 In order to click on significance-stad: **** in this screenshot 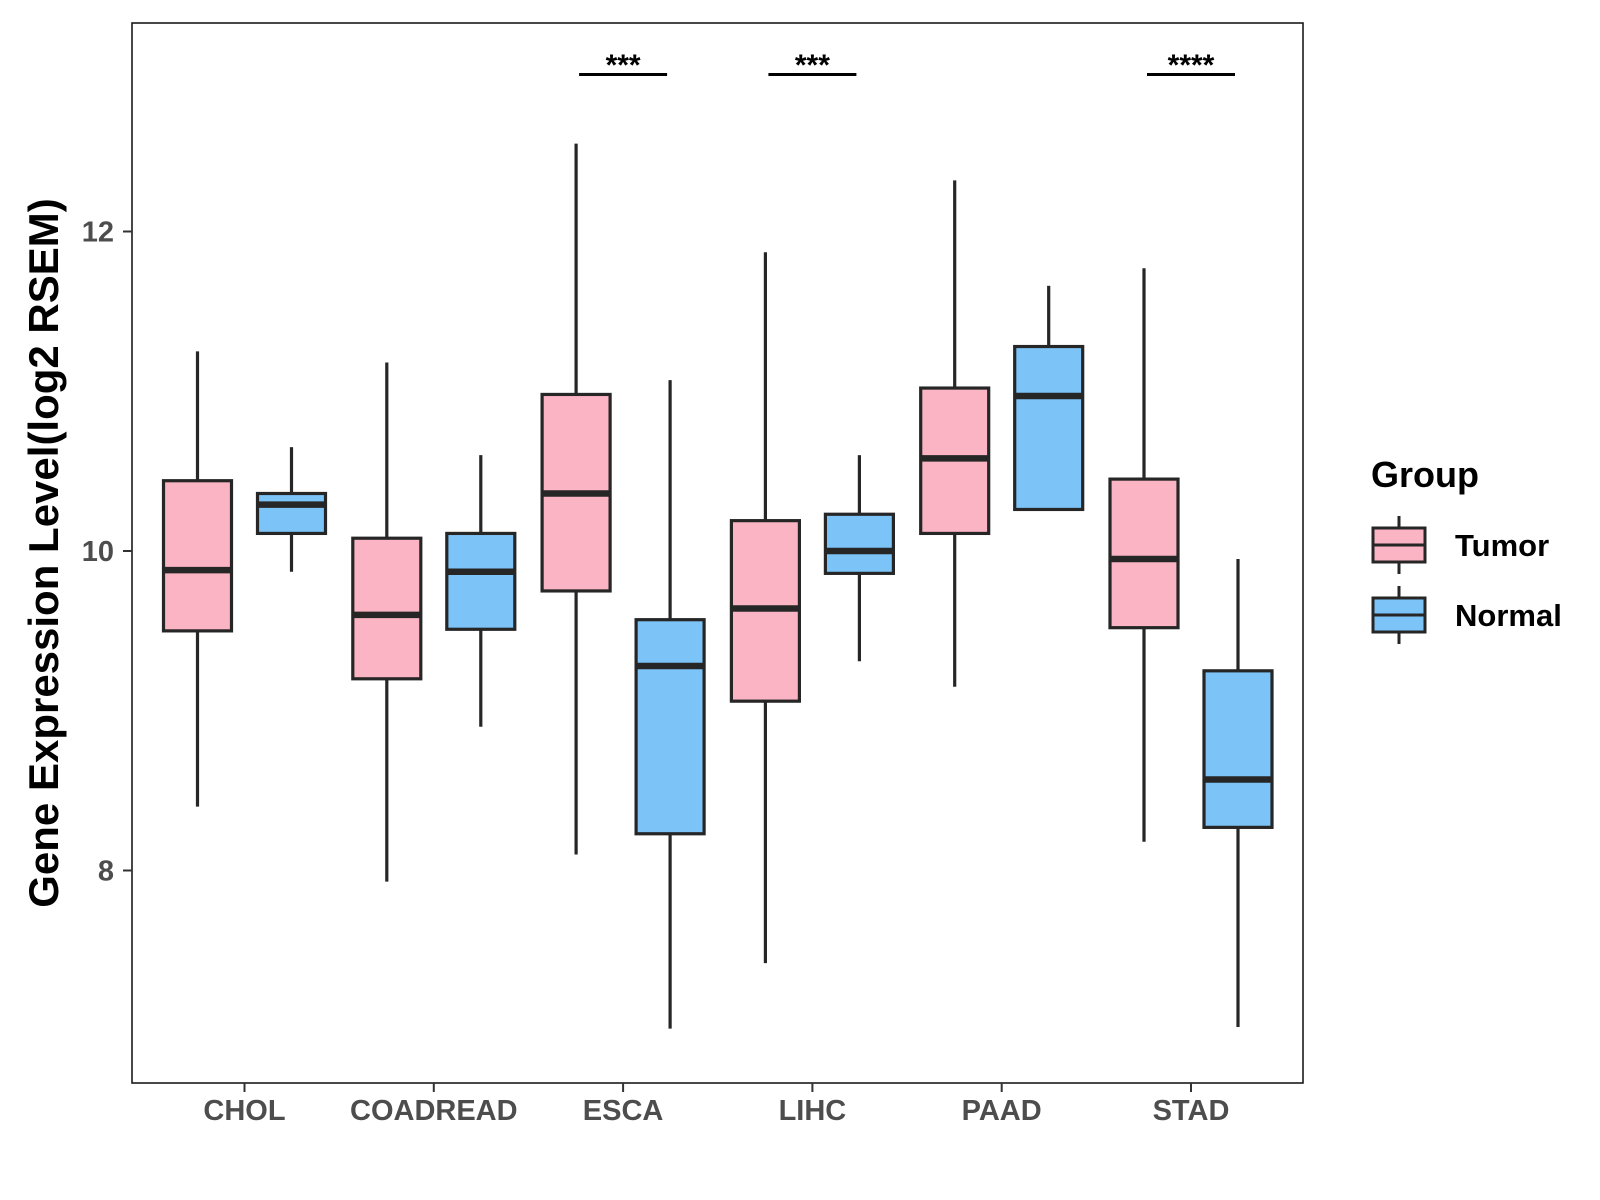, I will do `click(1191, 65)`.